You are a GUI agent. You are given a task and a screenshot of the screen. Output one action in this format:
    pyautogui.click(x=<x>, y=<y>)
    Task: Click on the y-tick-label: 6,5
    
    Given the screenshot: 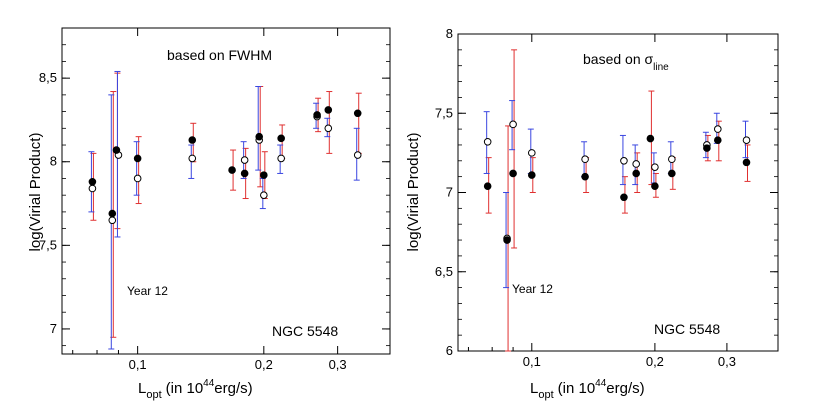 What is the action you would take?
    pyautogui.click(x=444, y=271)
    